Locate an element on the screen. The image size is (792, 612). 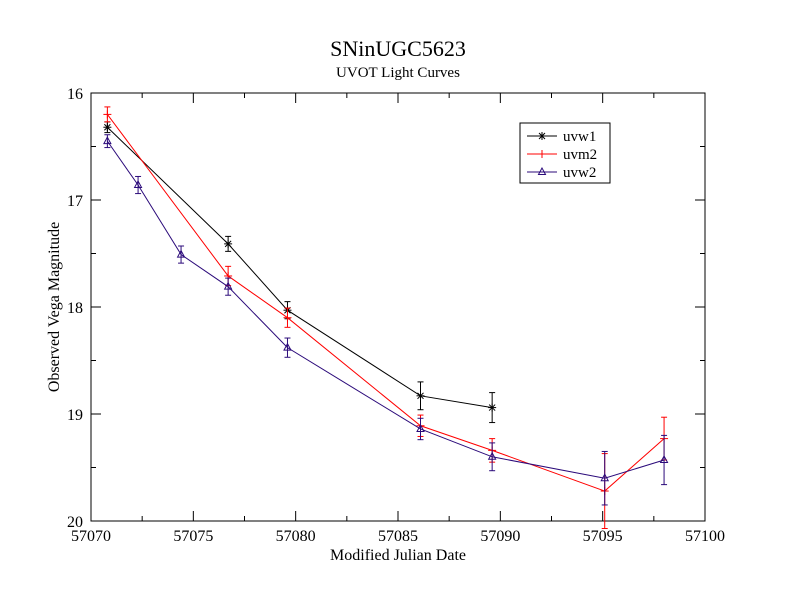
x-tick-label: 57085 is located at coordinates (398, 536).